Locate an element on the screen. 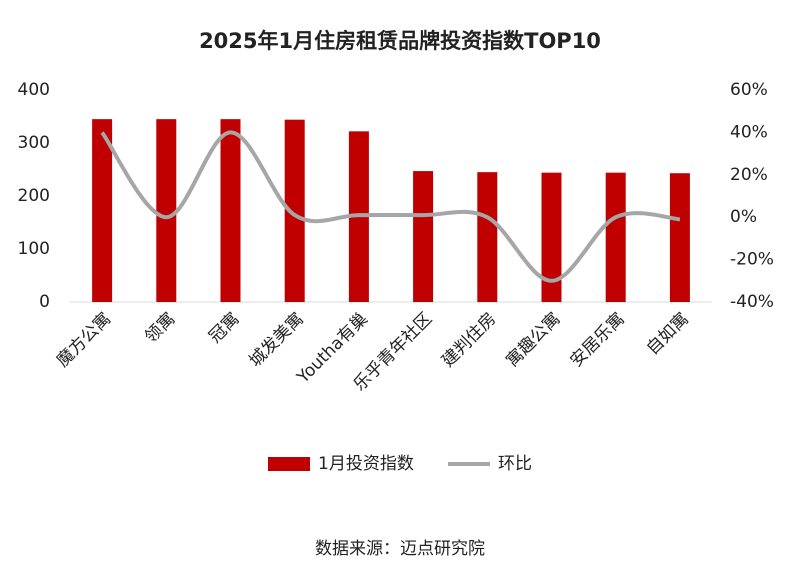  x-tick-label: 冠寓 is located at coordinates (224, 328).